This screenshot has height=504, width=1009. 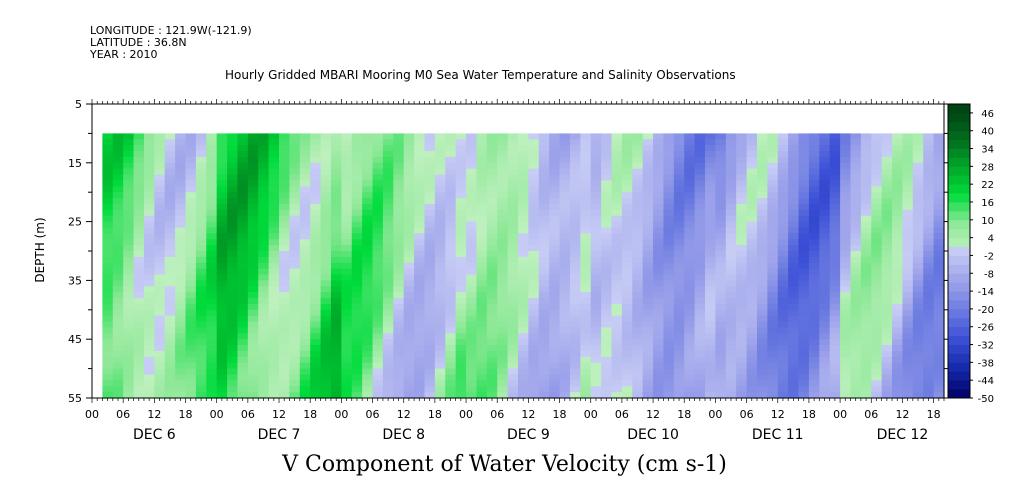 I want to click on x-hour-label: 06, so click(x=747, y=414).